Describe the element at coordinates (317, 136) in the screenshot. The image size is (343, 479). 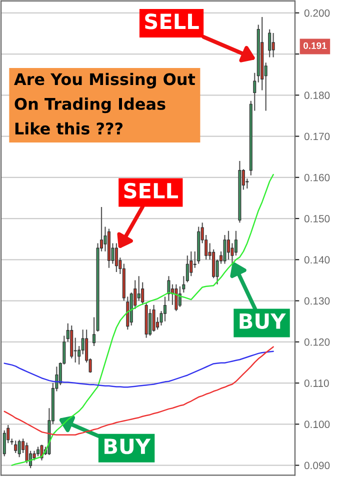
I see `y-tick-label: 0.170` at that location.